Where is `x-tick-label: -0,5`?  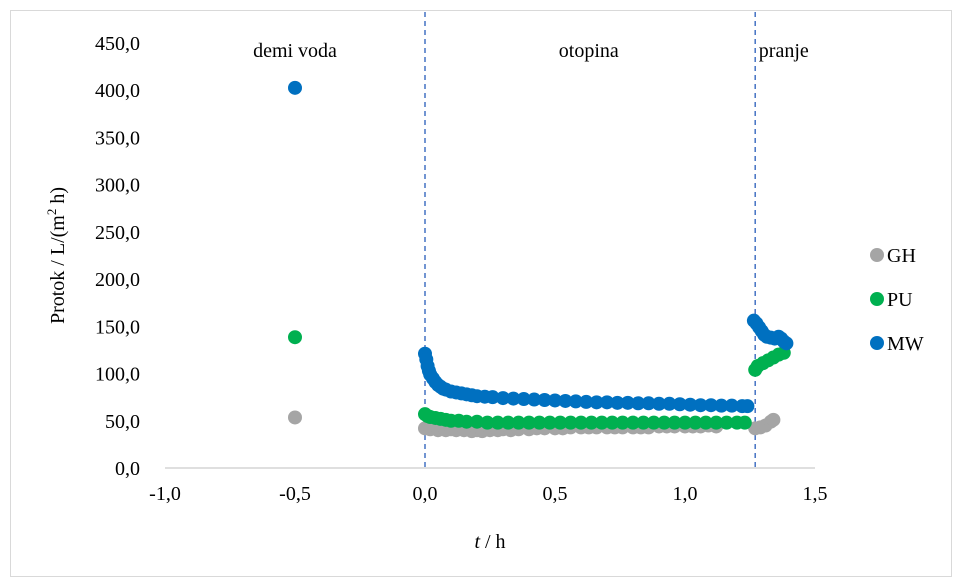 x-tick-label: -0,5 is located at coordinates (295, 494).